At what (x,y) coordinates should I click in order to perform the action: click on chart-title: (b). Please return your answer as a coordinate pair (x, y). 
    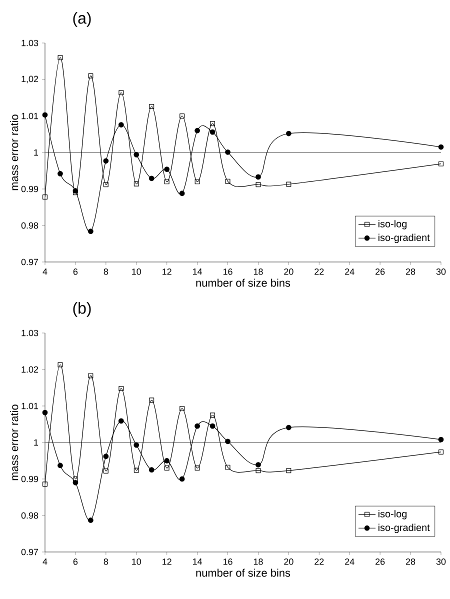
    Looking at the image, I should click on (82, 309).